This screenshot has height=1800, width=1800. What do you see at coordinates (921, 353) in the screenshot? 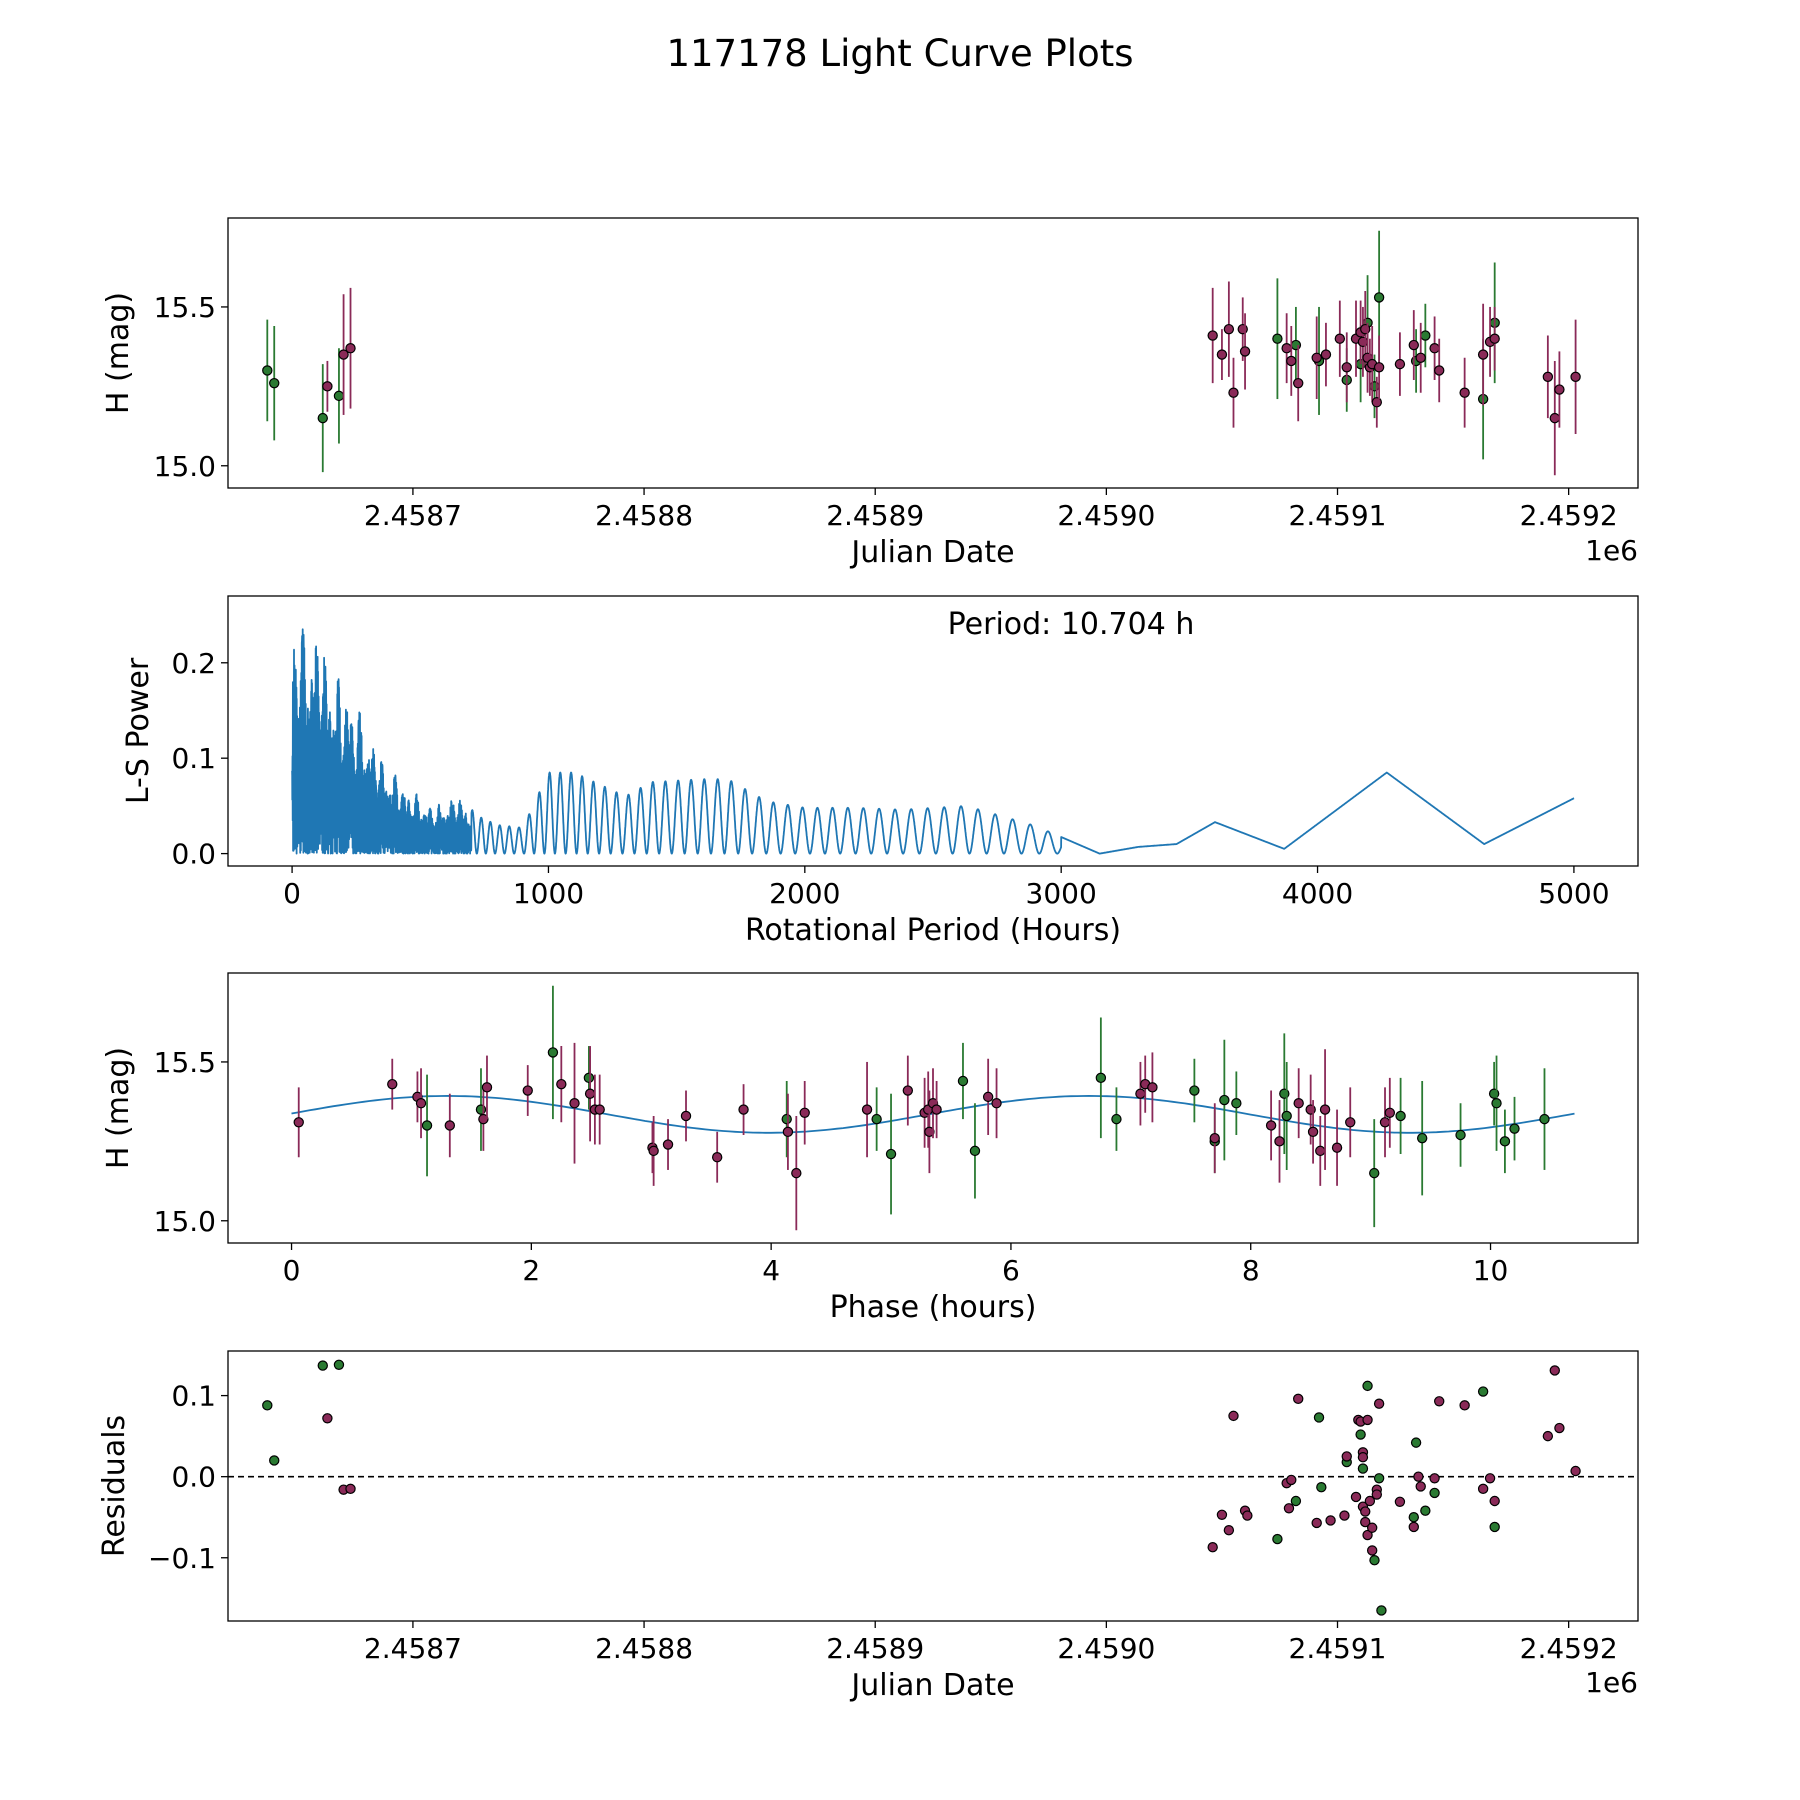
I see `lightcurve-marks` at bounding box center [921, 353].